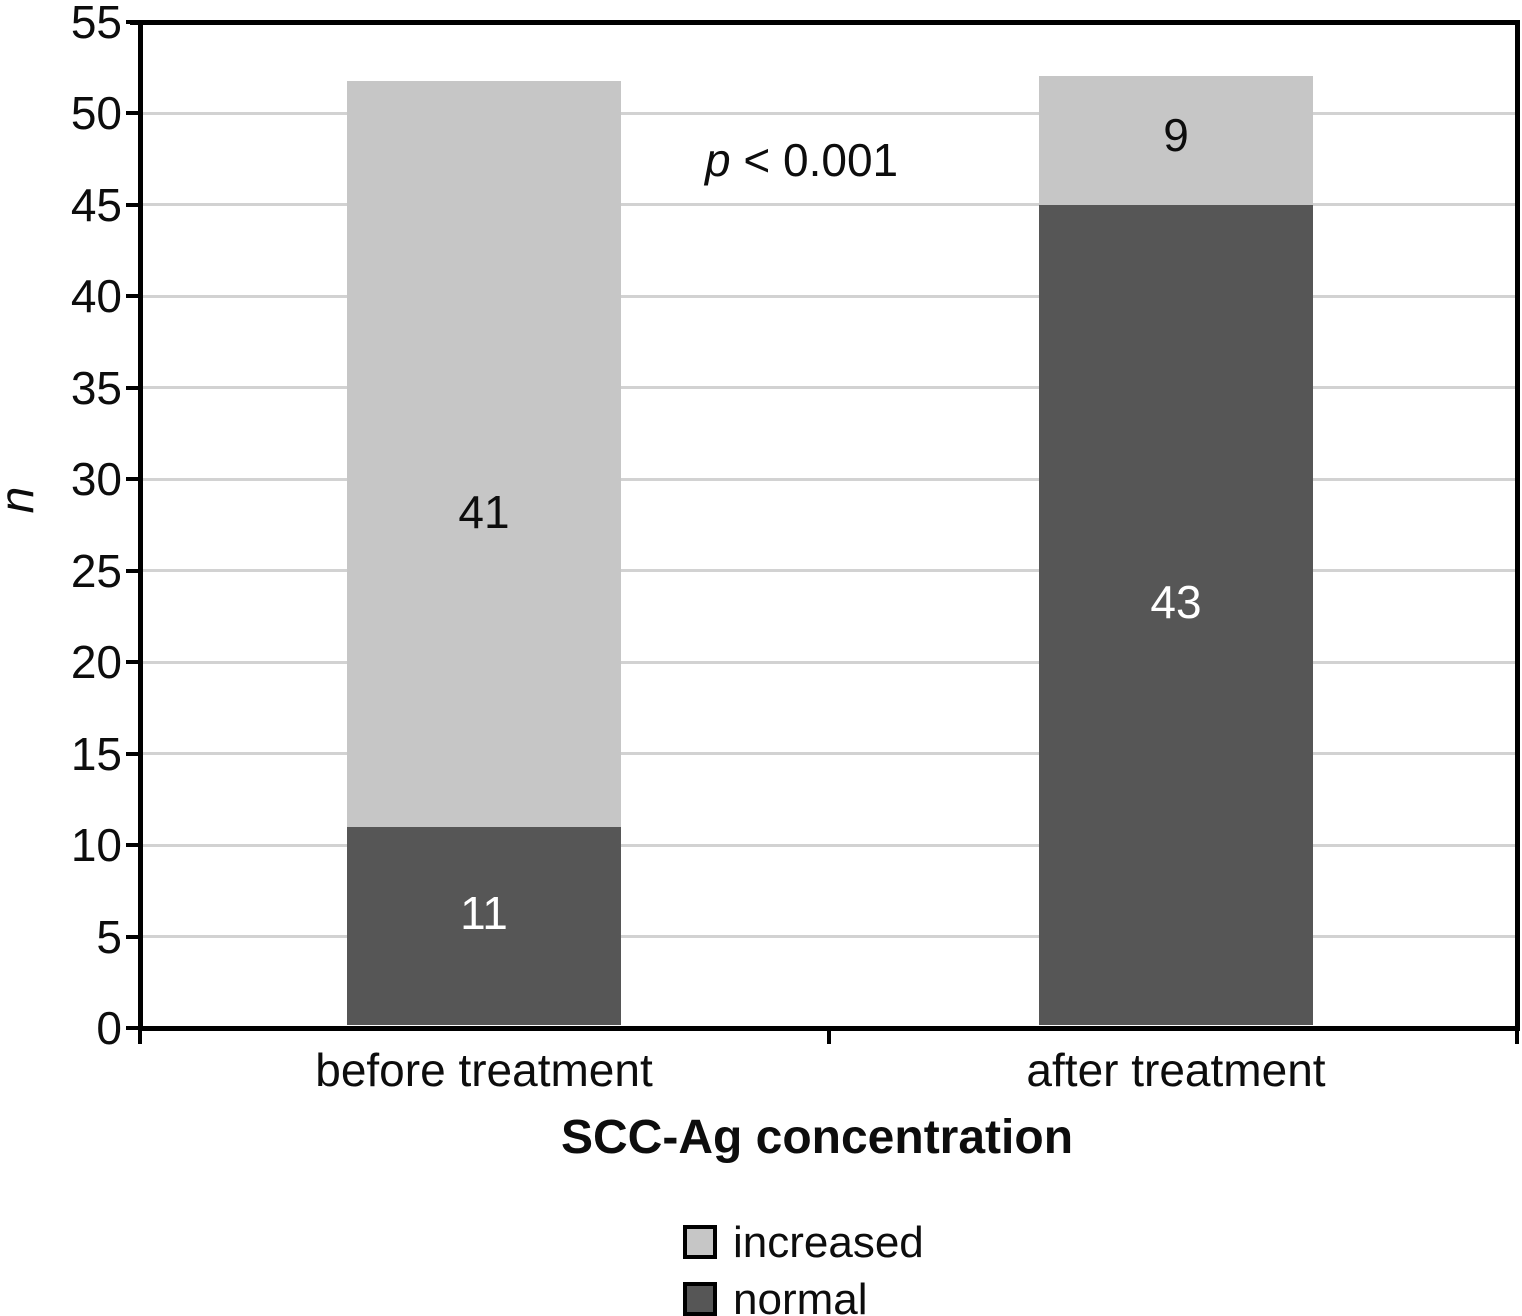 This screenshot has width=1522, height=1316. I want to click on y-tick-label: 40, so click(96, 296).